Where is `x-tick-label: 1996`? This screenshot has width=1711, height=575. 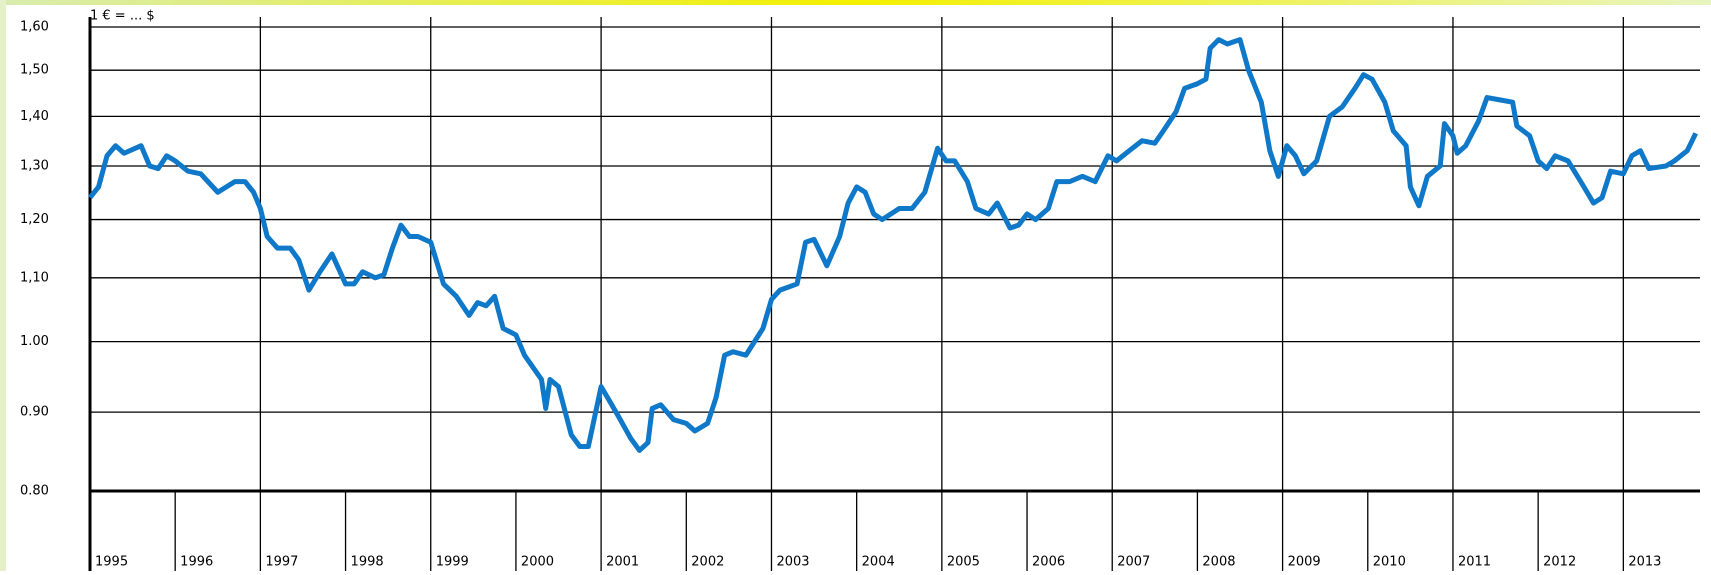 x-tick-label: 1996 is located at coordinates (196, 562).